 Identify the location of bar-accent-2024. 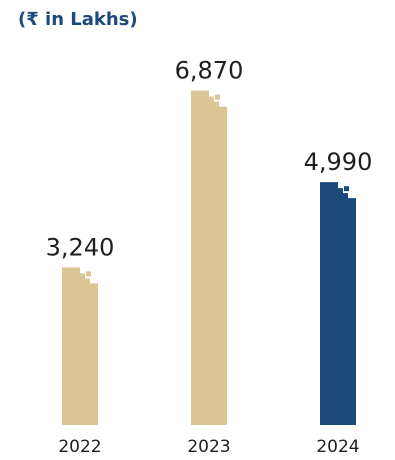
(346, 189).